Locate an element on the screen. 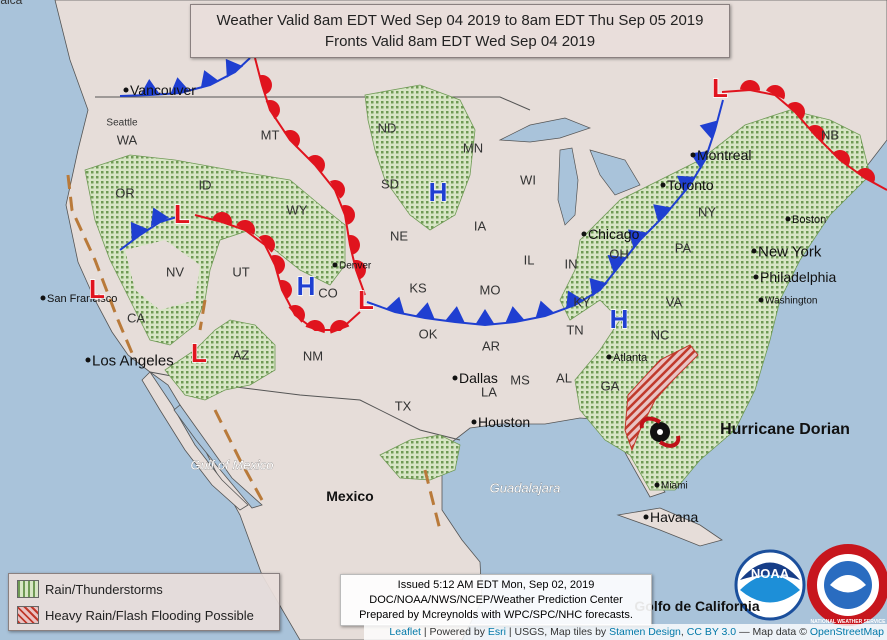 Image resolution: width=887 pixels, height=640 pixels. rain-cutout is located at coordinates (162, 275).